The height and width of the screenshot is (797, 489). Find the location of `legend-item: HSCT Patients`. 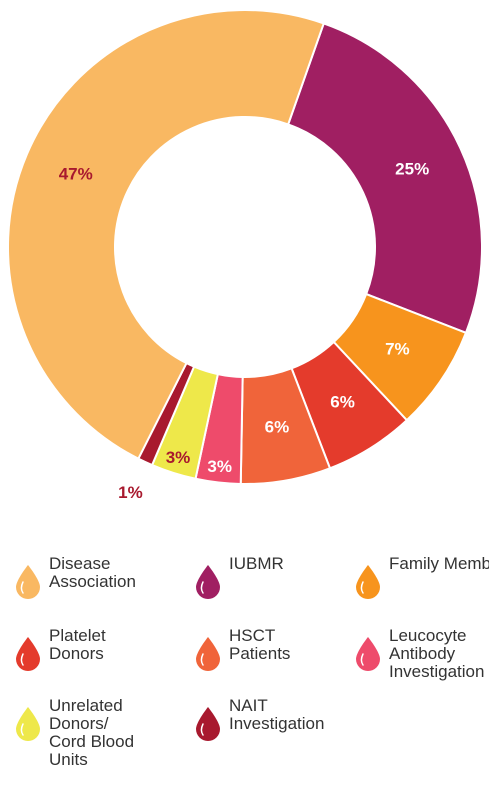

legend-item: HSCT Patients is located at coordinates (267, 649).